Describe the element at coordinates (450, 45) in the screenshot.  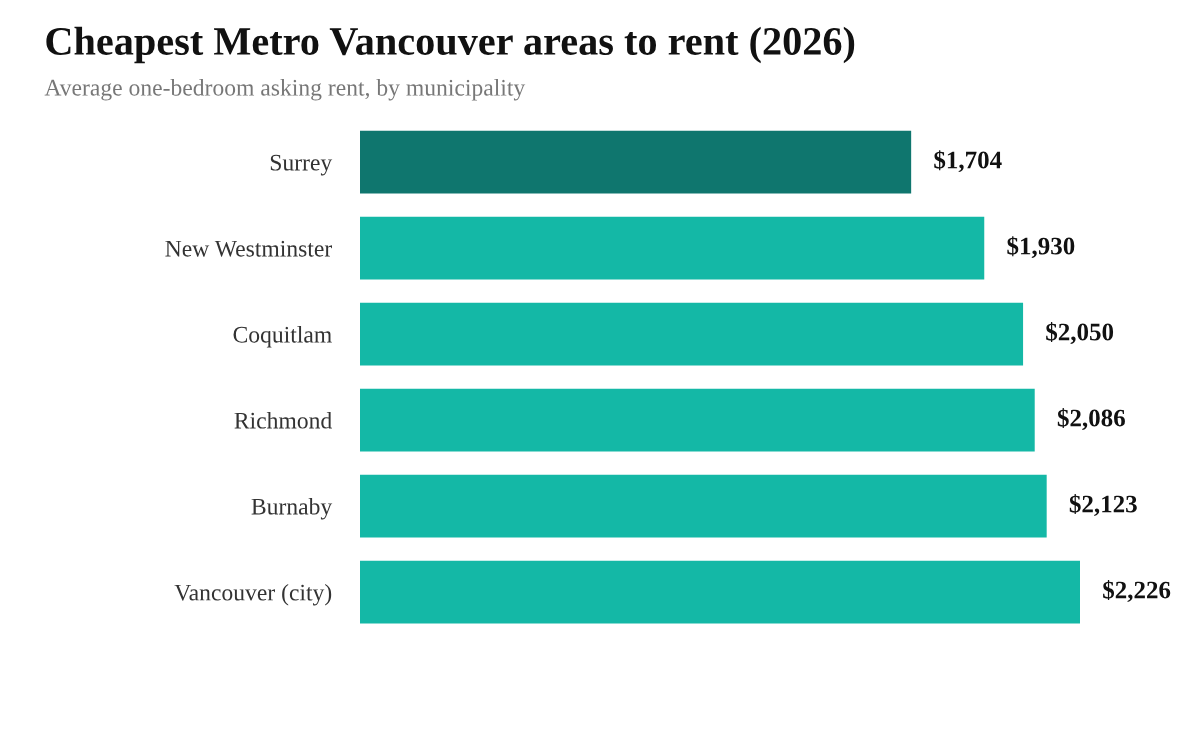
I see `chart-title: Cheapest Metro Vancouver areas to rent (2026)` at that location.